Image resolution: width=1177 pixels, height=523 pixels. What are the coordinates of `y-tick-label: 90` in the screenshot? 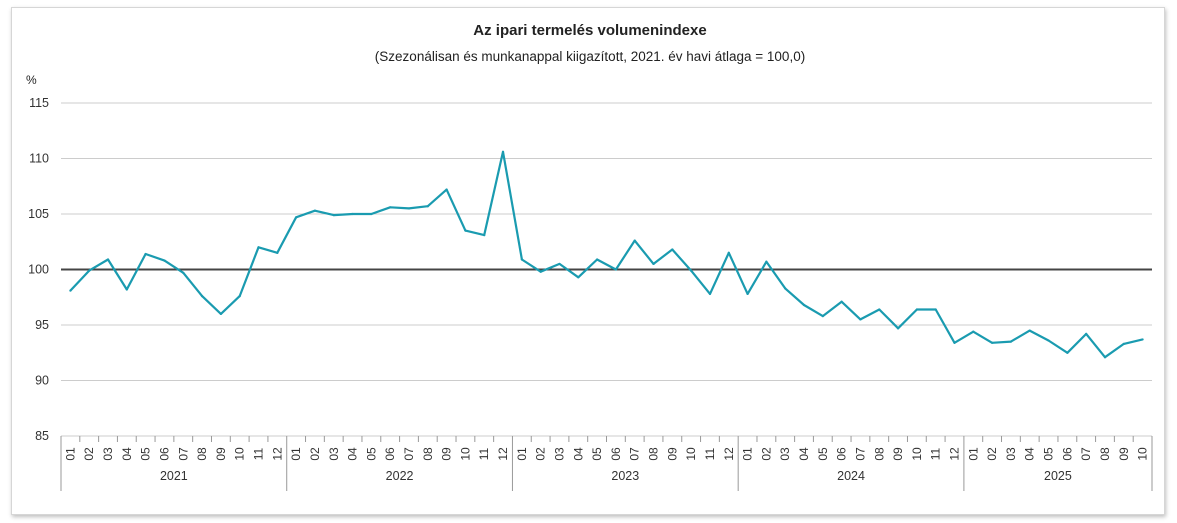 It's located at (42, 381).